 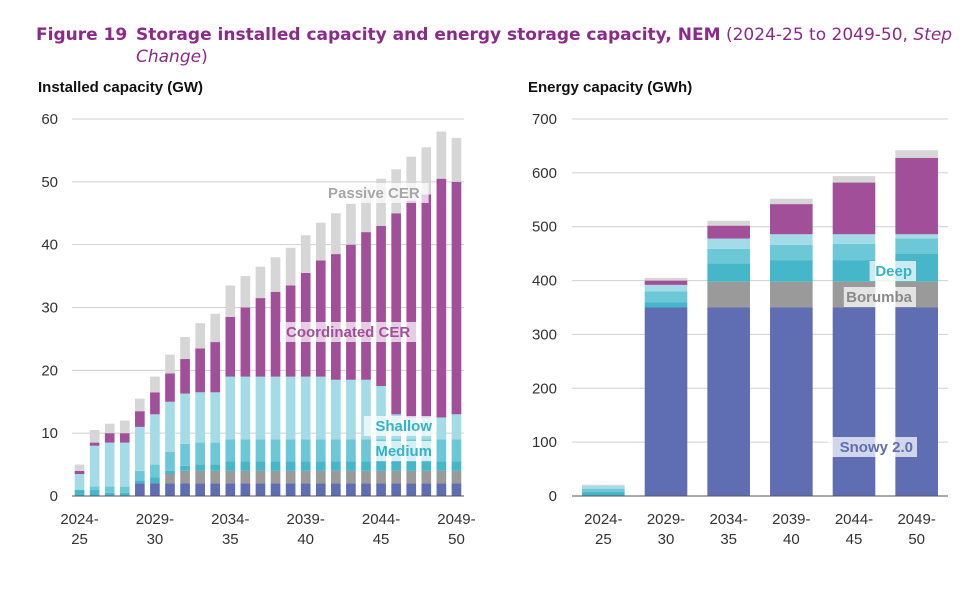 I want to click on y-tick-label: 700, so click(x=544, y=119).